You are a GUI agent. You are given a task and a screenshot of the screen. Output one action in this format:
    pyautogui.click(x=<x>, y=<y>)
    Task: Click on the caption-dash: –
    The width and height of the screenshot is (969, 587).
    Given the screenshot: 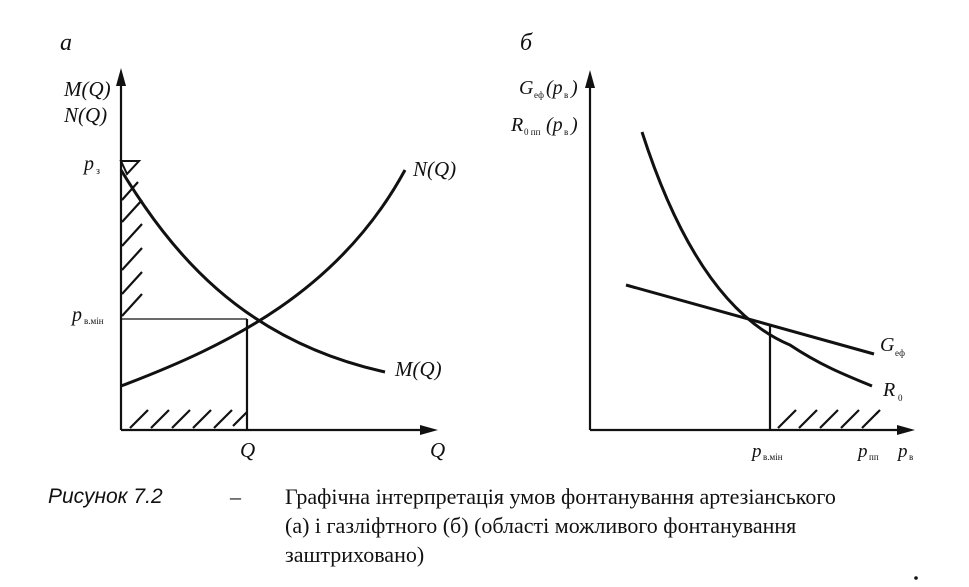 What is the action you would take?
    pyautogui.click(x=235, y=496)
    